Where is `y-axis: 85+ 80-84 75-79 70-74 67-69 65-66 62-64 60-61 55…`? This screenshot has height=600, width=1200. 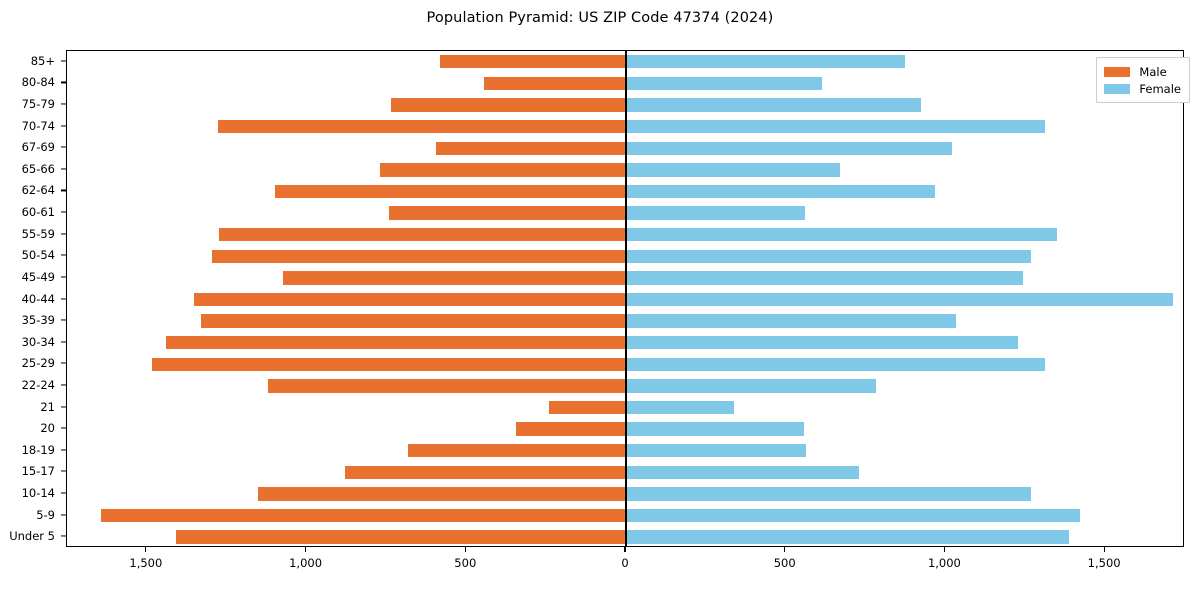
y-axis: 85+ 80-84 75-79 70-74 67-69 65-66 62-64 60-61 55… is located at coordinates (33, 298).